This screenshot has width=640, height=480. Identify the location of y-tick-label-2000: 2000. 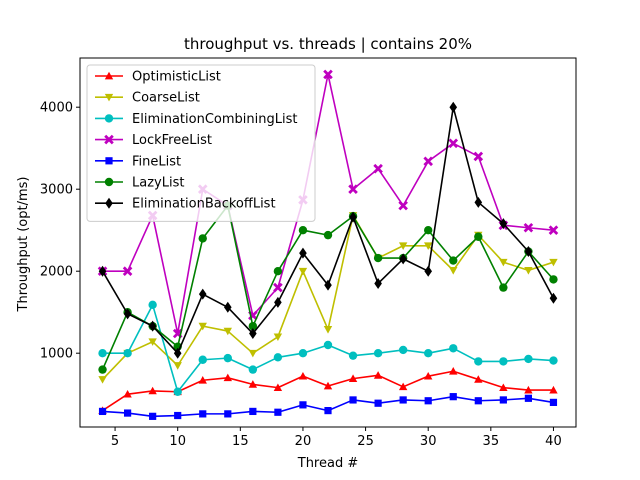
(56, 272).